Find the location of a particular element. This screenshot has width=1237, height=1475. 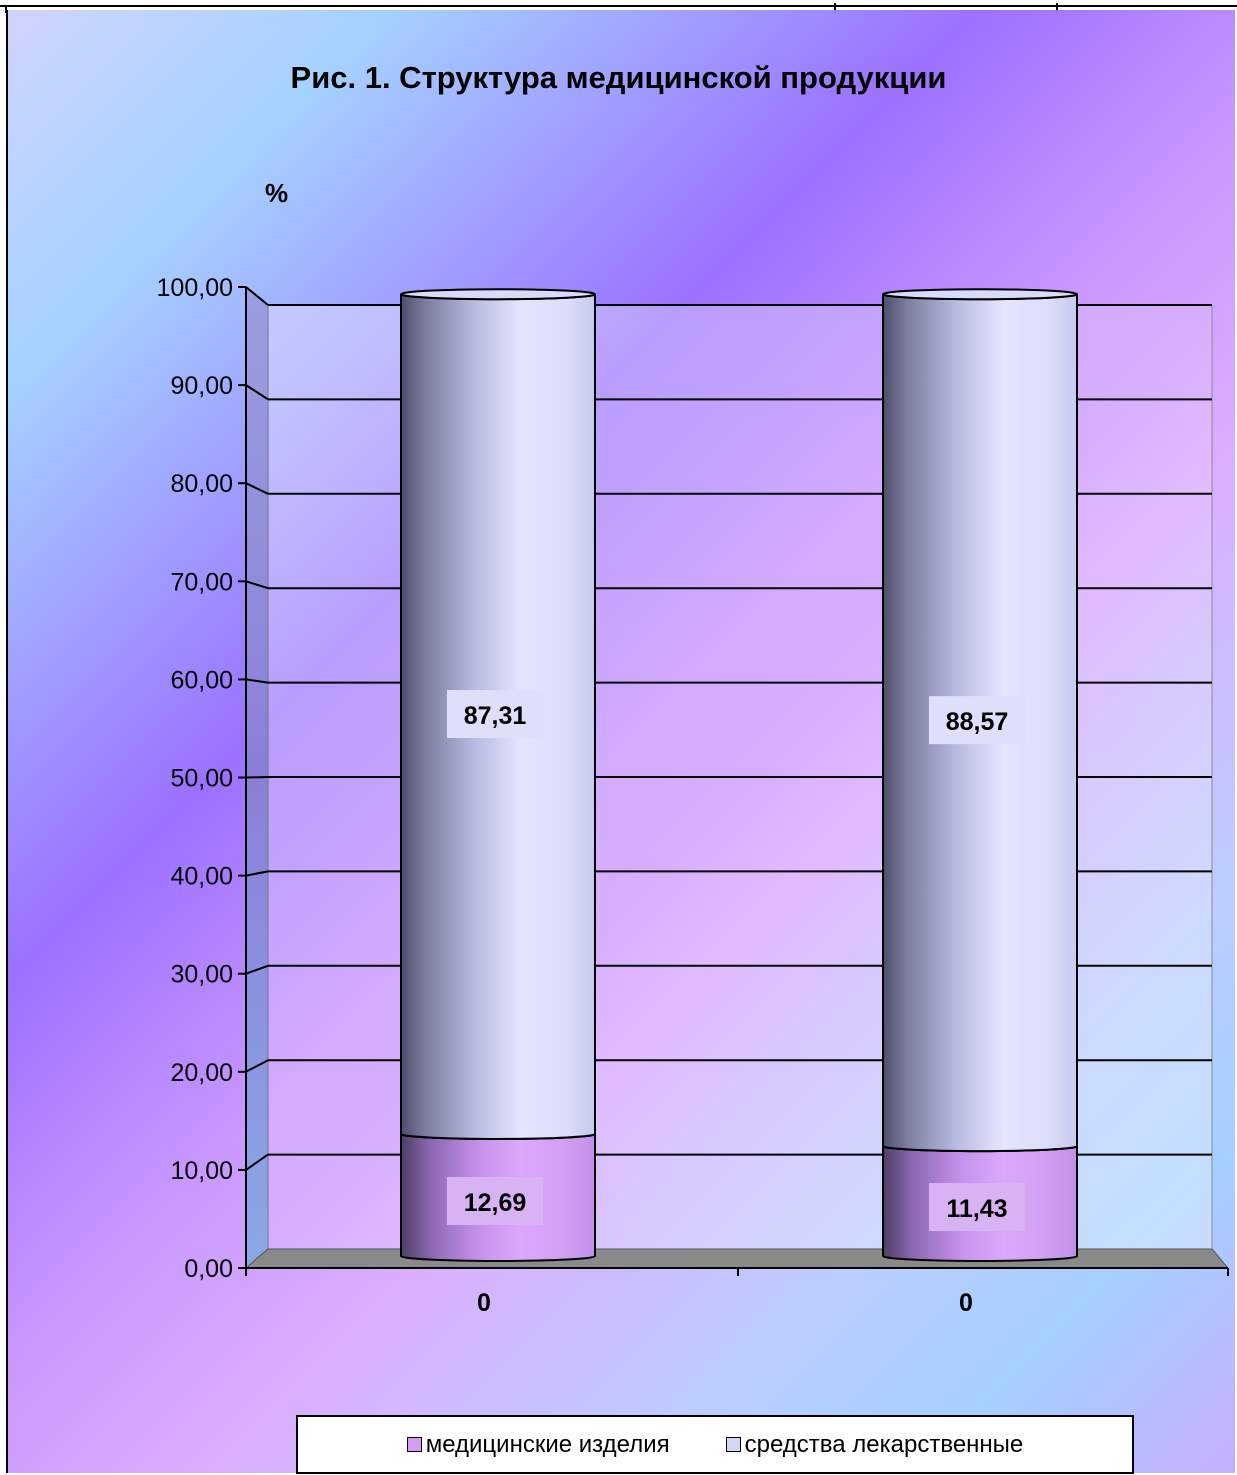

legend-label-medical-devices: медицинские изделия is located at coordinates (547, 1444).